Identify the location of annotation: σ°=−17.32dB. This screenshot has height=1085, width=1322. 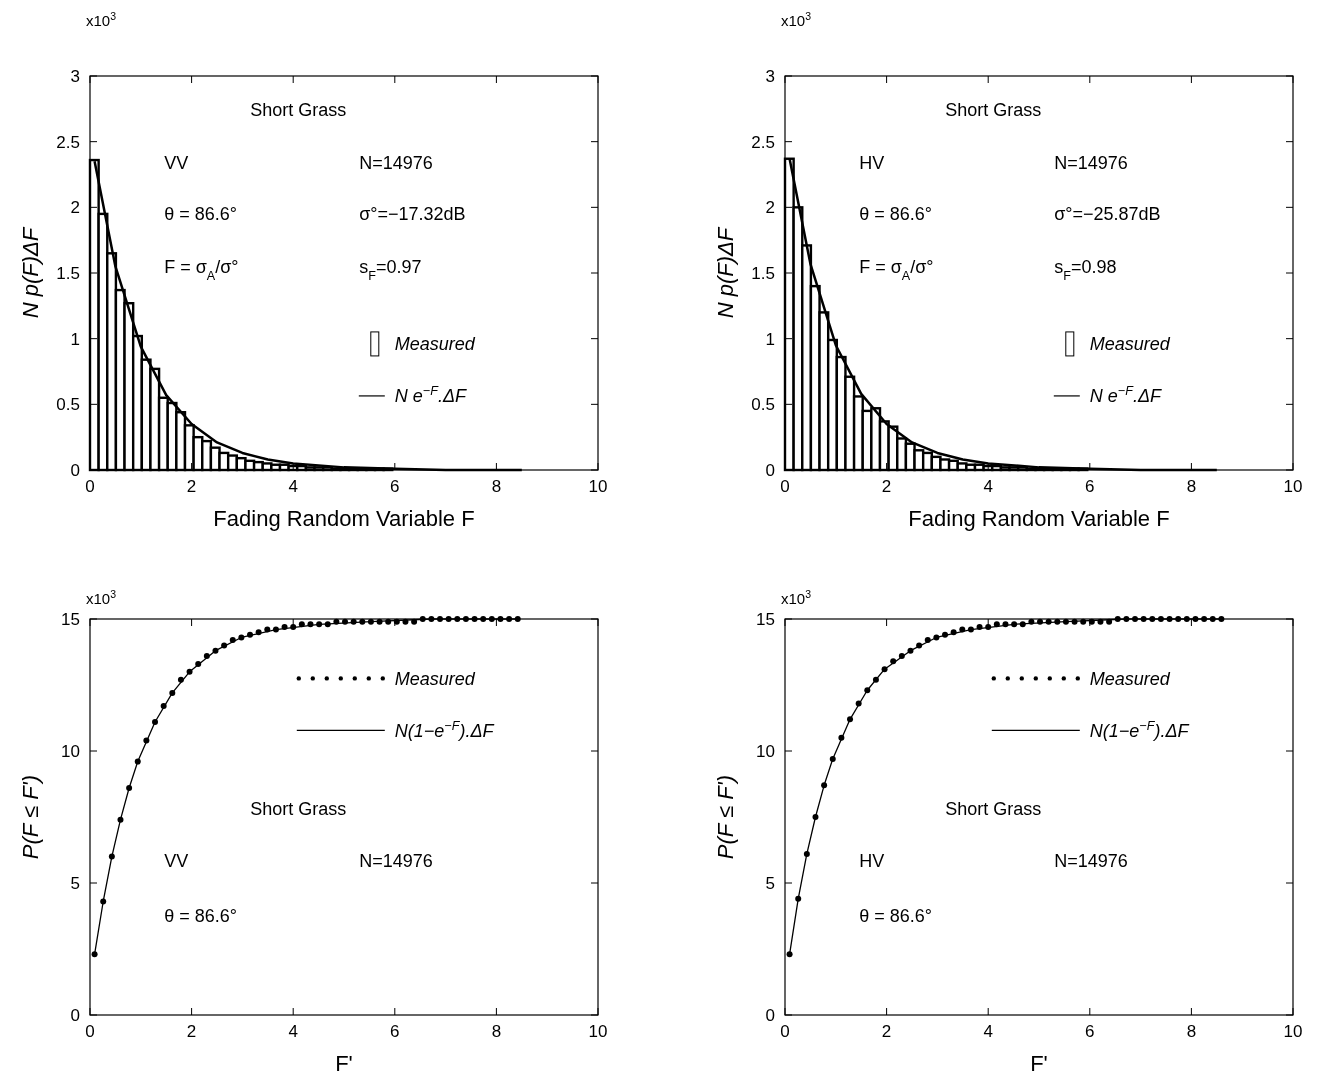
(412, 214).